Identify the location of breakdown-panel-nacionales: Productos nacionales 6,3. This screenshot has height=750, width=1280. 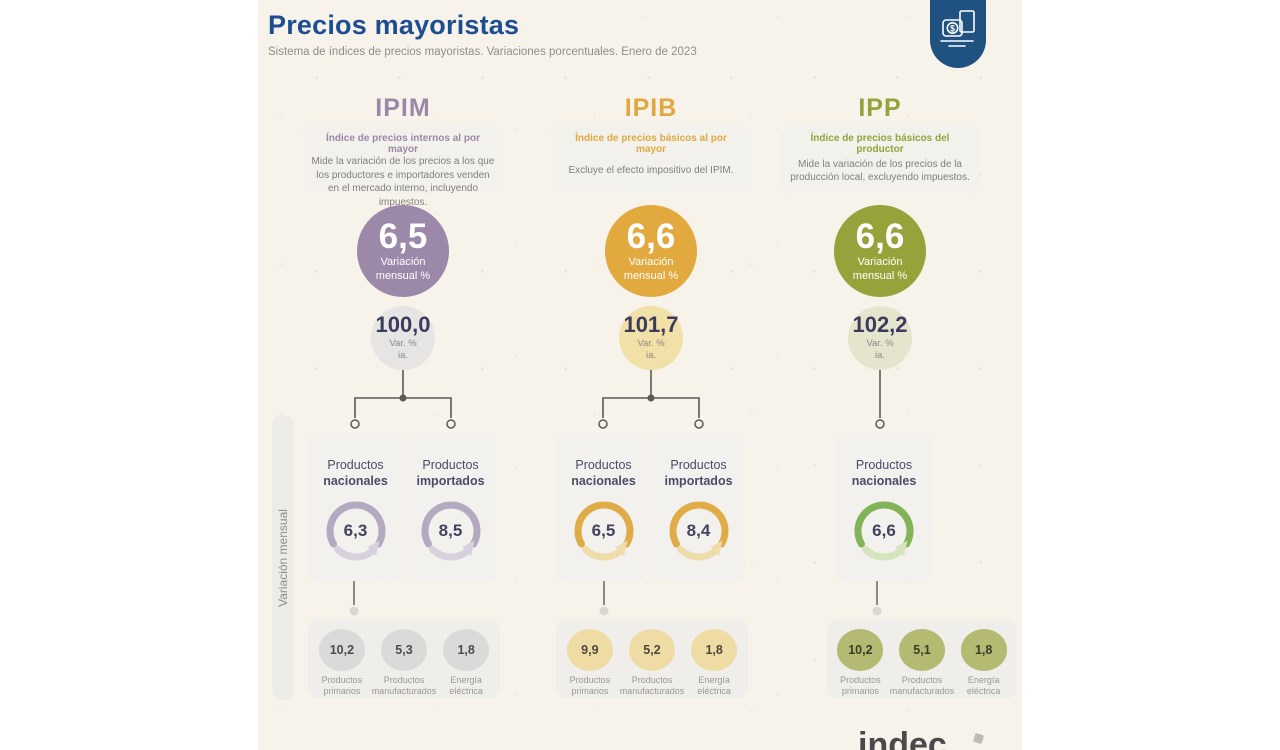
(355, 507).